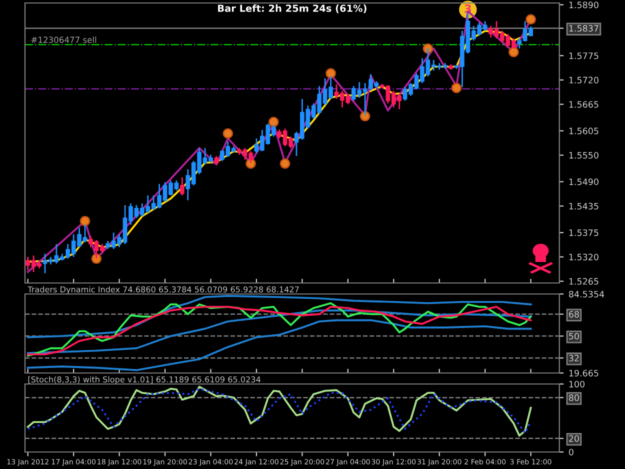 This screenshot has width=625, height=469. What do you see at coordinates (583, 182) in the screenshot?
I see `y-tick-label: 1.5490` at bounding box center [583, 182].